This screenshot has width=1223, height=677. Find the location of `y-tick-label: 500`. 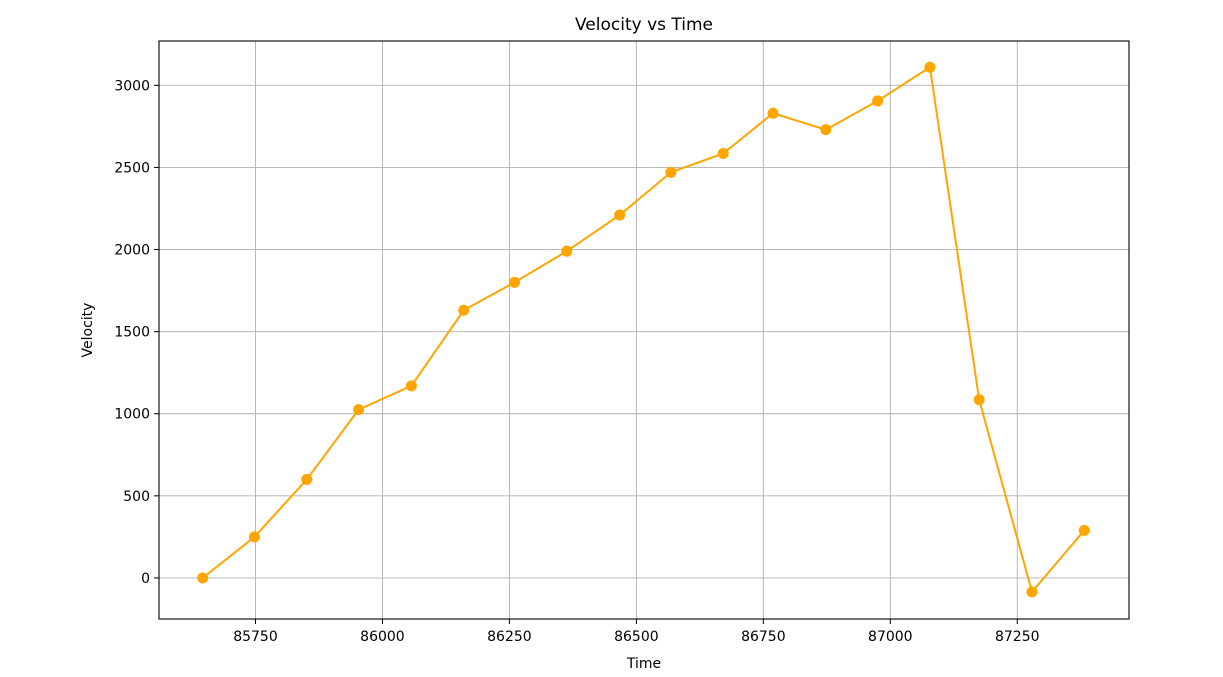

y-tick-label: 500 is located at coordinates (136, 497).